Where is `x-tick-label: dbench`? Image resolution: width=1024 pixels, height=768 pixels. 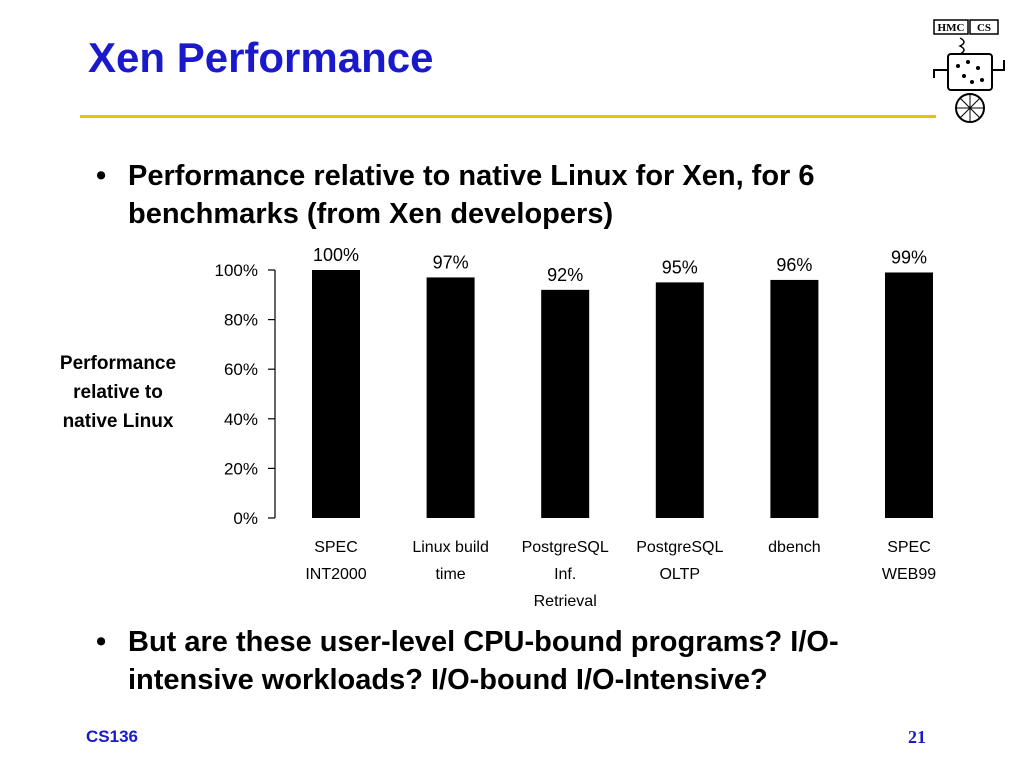 x-tick-label: dbench is located at coordinates (794, 547).